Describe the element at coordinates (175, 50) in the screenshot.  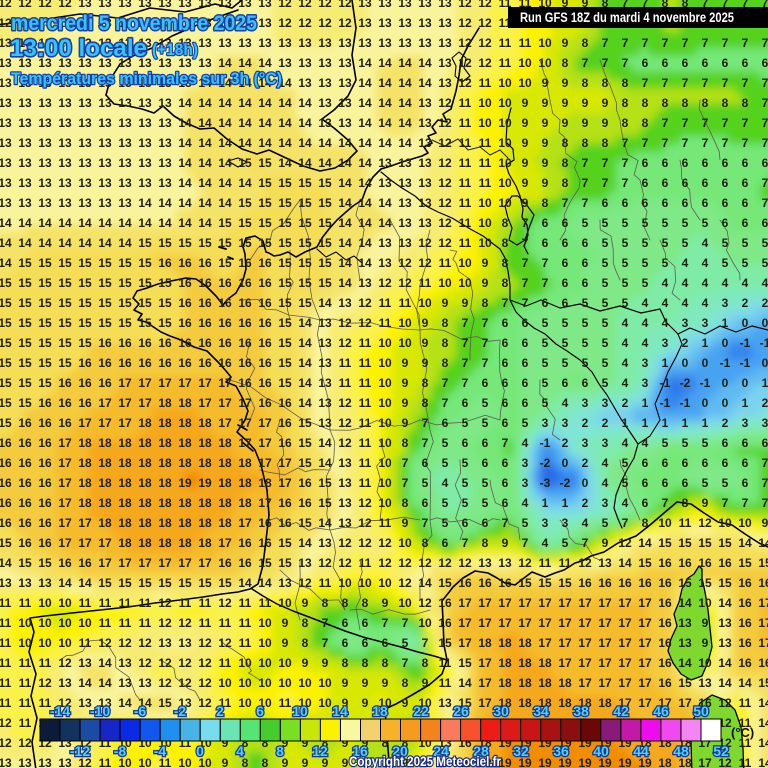
I see `svg-text: (+18h)` at that location.